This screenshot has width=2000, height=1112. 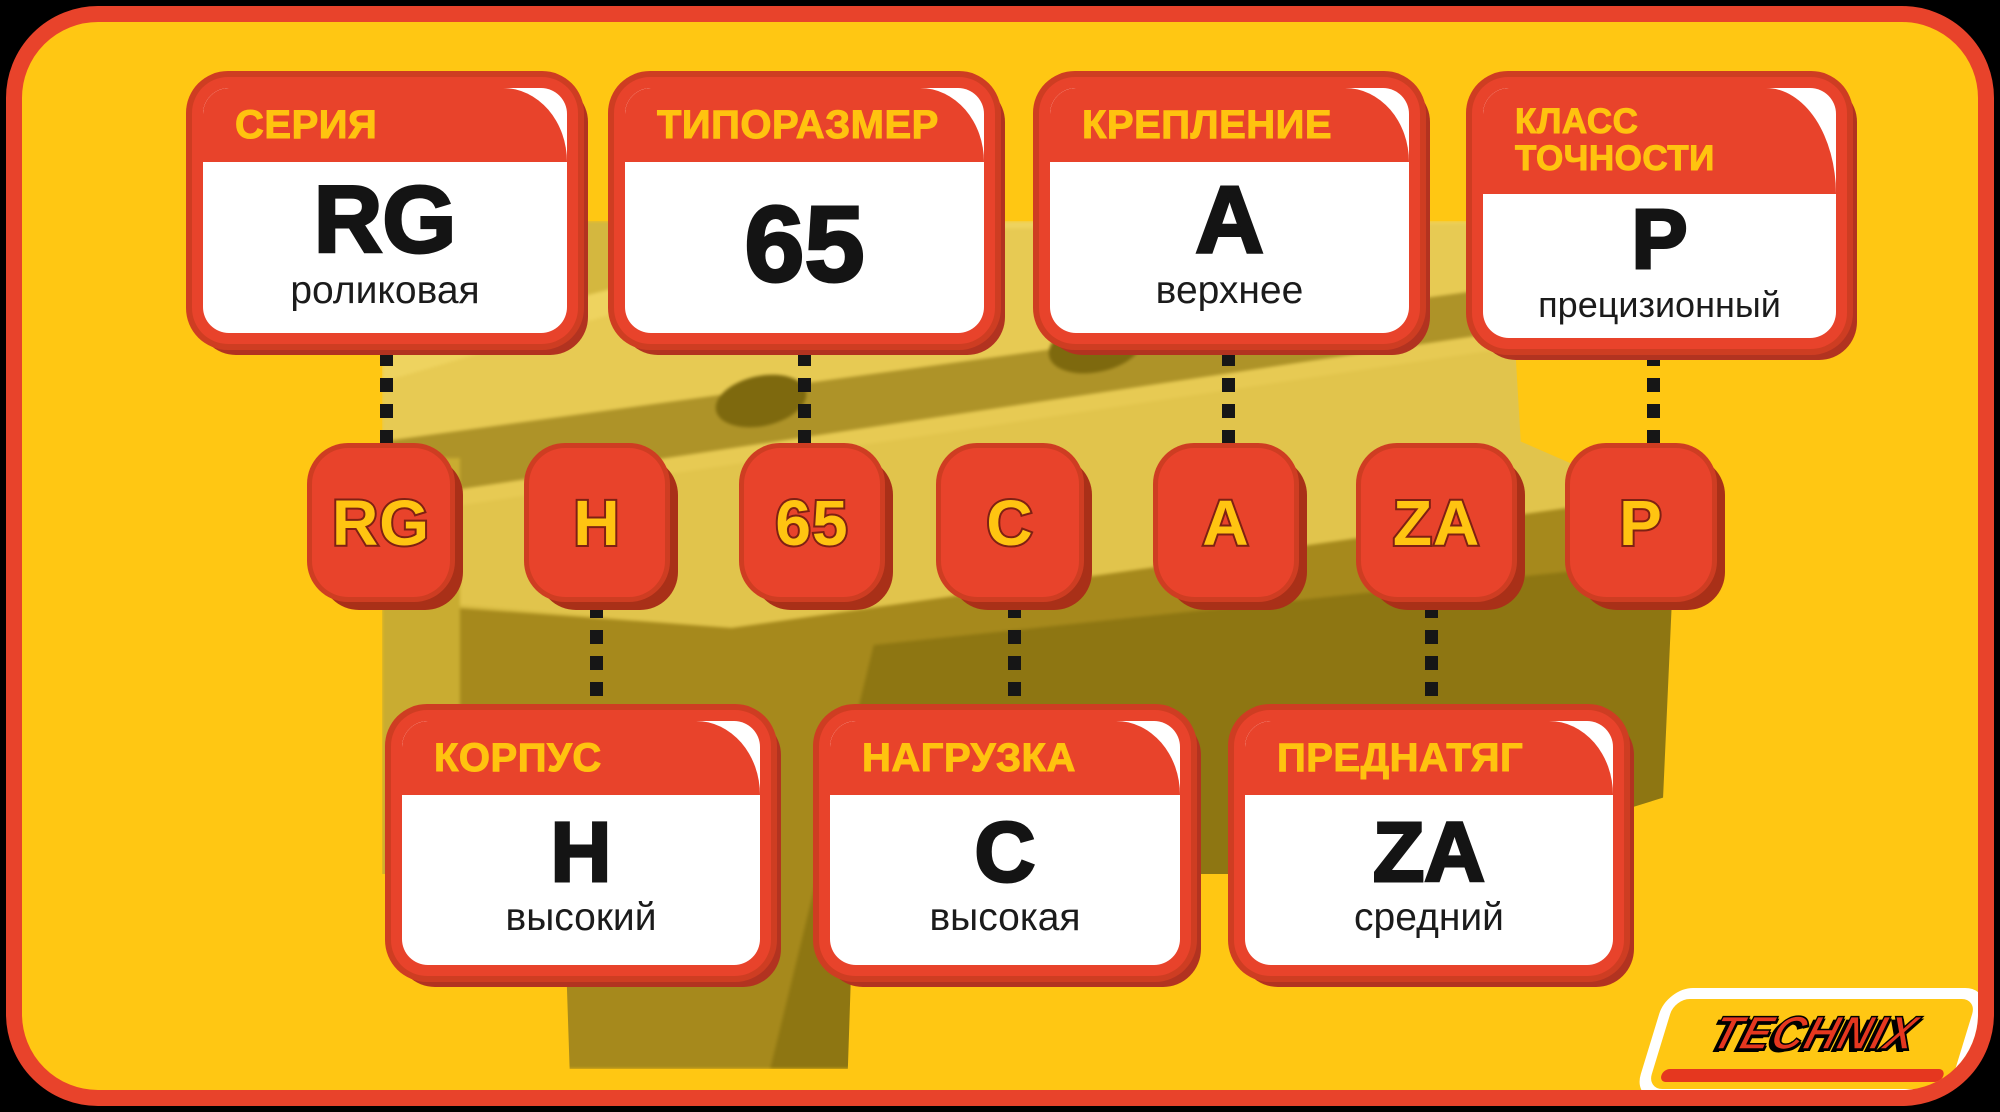 I want to click on card-sublabel: верхнее, so click(x=1229, y=291).